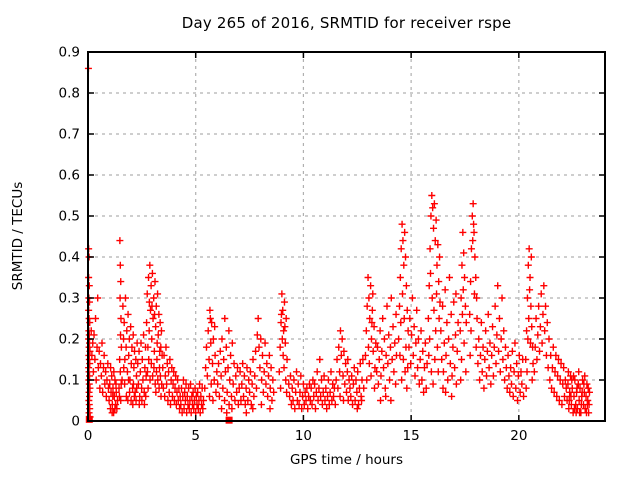 This screenshot has height=480, width=640. I want to click on zero-value-square-marker, so click(89, 419).